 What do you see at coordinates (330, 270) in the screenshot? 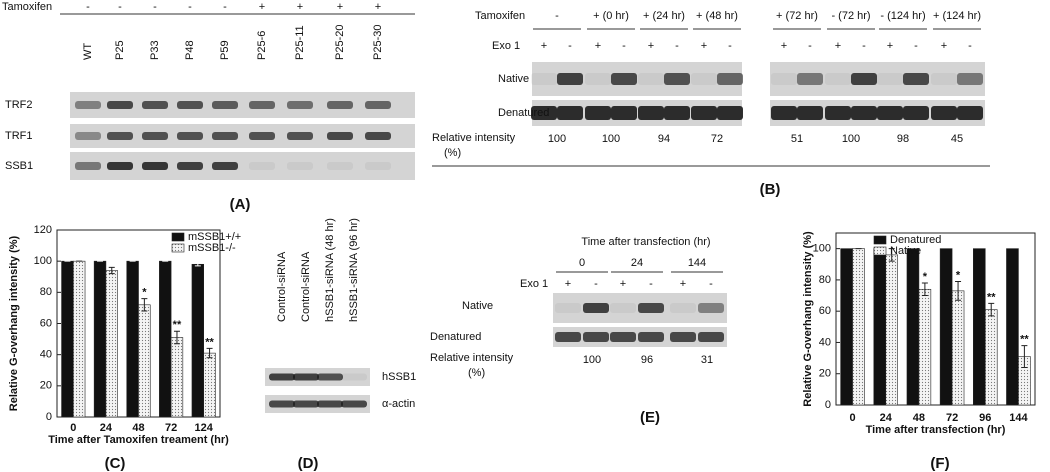
I see `lane-label: hSSB1-siRNA (48 hr)` at bounding box center [330, 270].